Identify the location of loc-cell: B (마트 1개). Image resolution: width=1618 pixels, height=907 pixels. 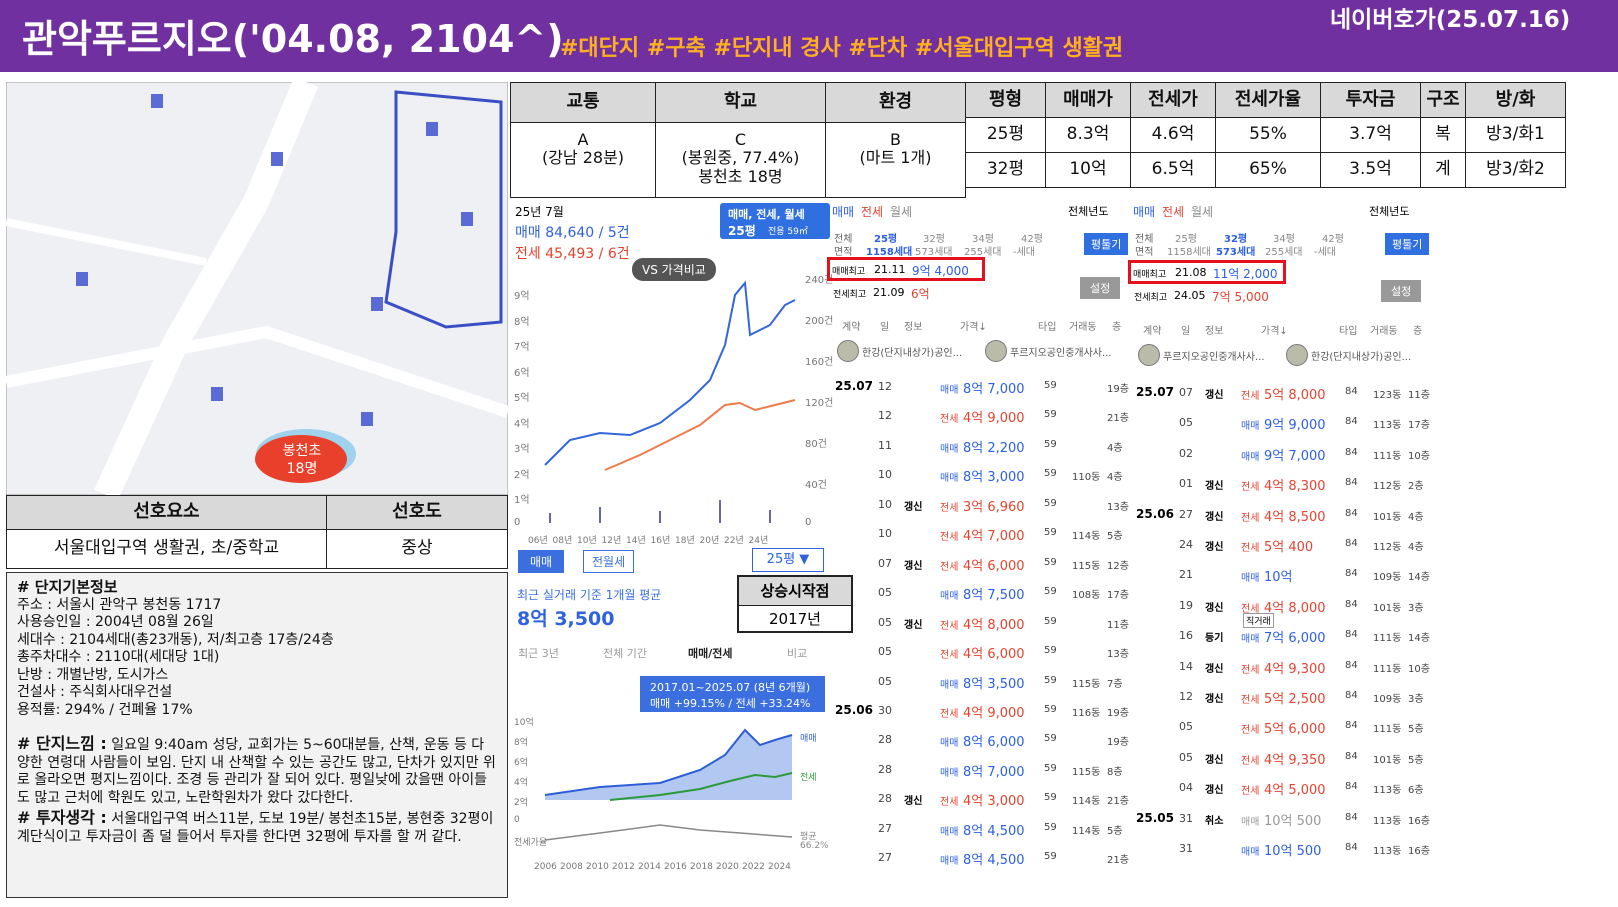
(895, 160).